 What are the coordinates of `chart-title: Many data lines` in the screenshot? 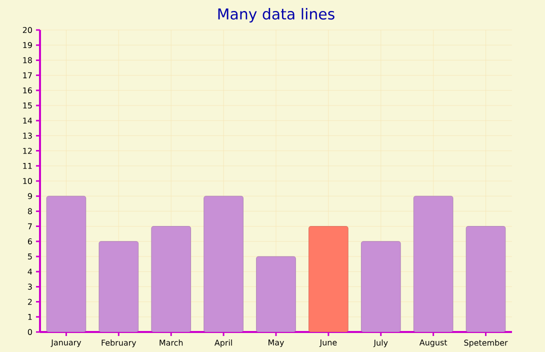 It's located at (276, 15).